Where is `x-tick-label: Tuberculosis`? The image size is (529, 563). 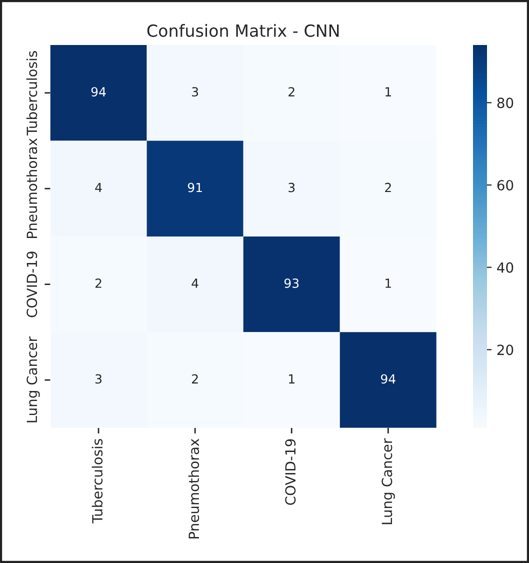
x-tick-label: Tuberculosis is located at coordinates (97, 481).